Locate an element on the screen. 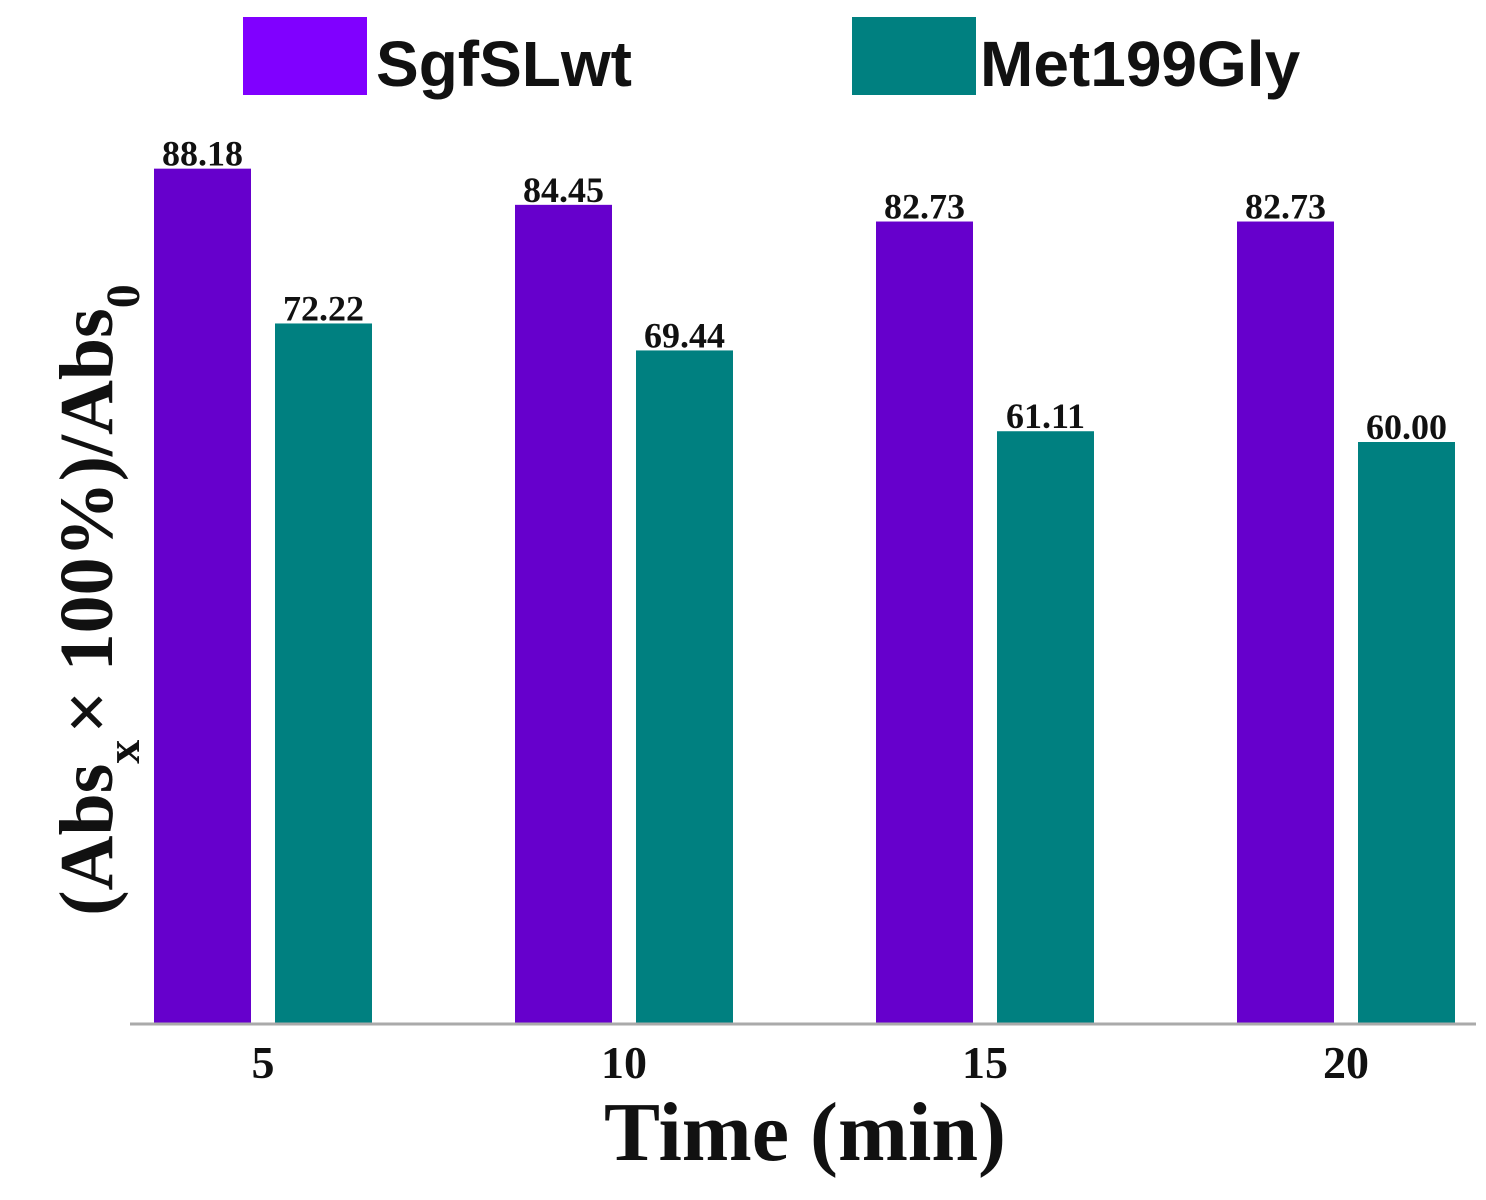  x-tick-label-5: 5 is located at coordinates (263, 1062).